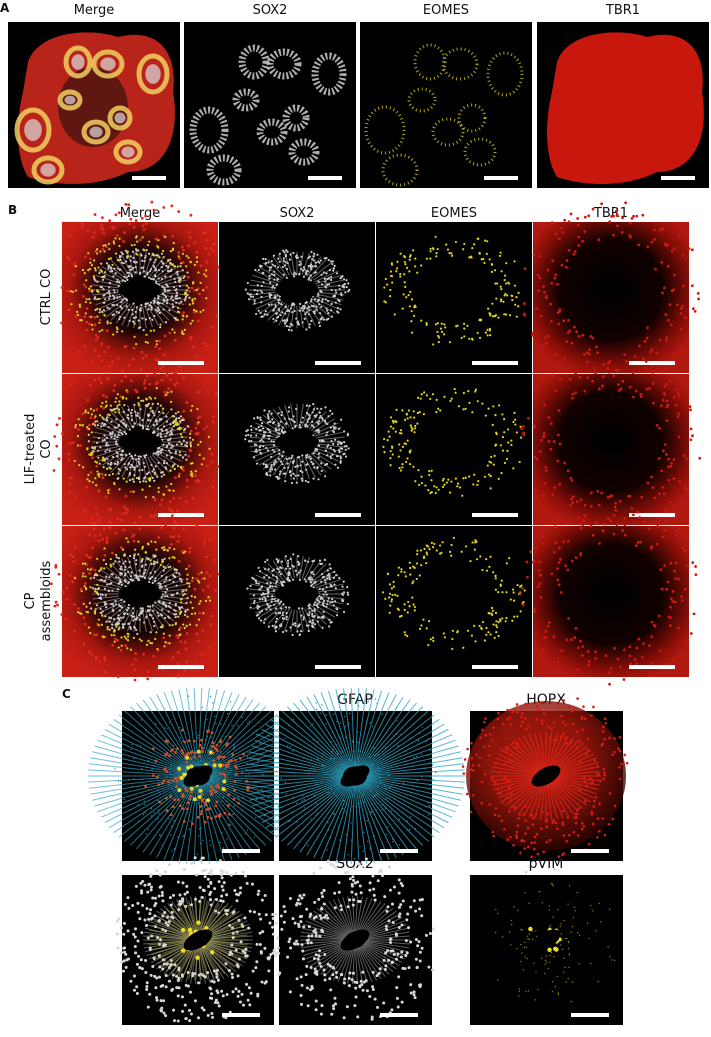 This screenshot has width=711, height=1037. Describe the element at coordinates (501, 178) in the screenshot. I see `scale-bar` at that location.